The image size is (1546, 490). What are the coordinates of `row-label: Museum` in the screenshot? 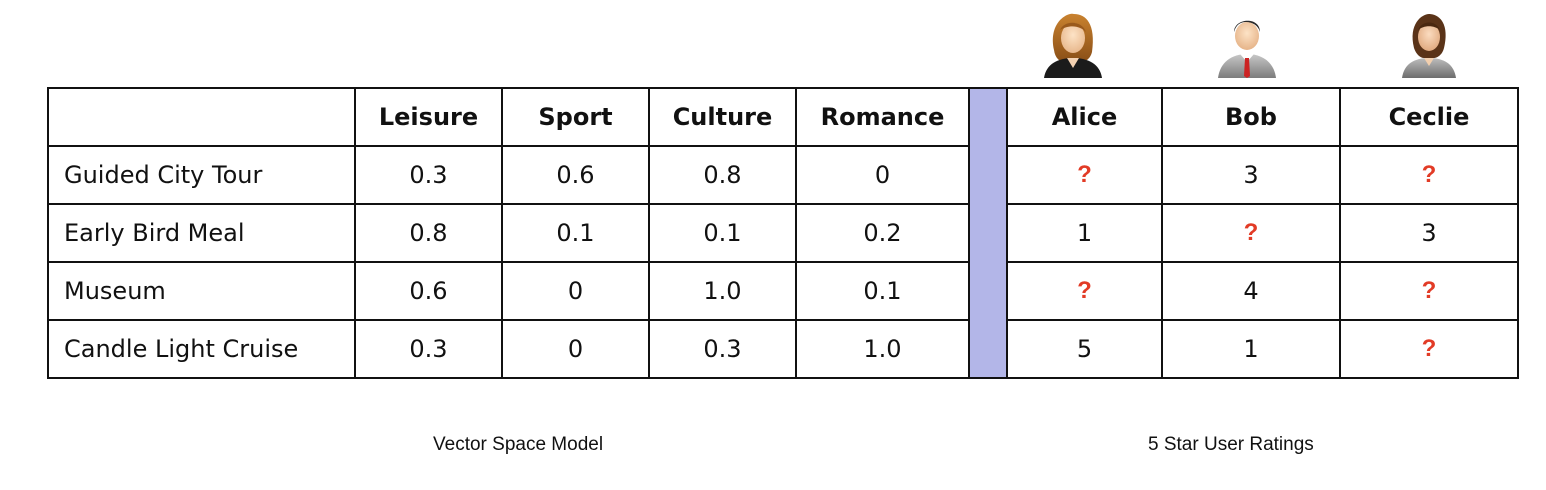 It's located at (201, 291).